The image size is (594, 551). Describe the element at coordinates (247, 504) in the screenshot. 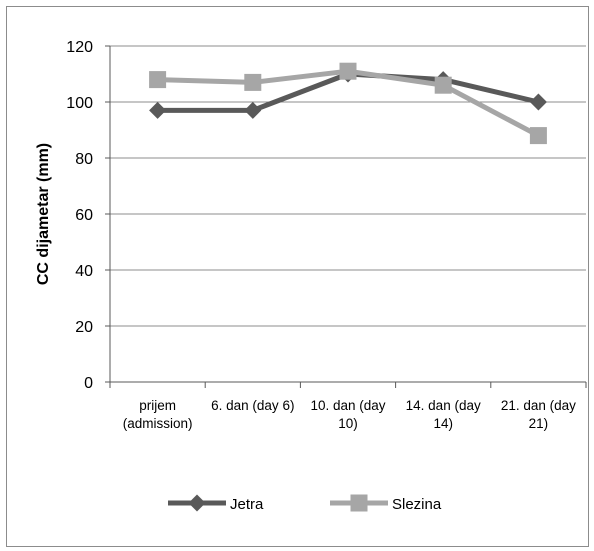

I see `legend-label-jetra: Jetra` at that location.